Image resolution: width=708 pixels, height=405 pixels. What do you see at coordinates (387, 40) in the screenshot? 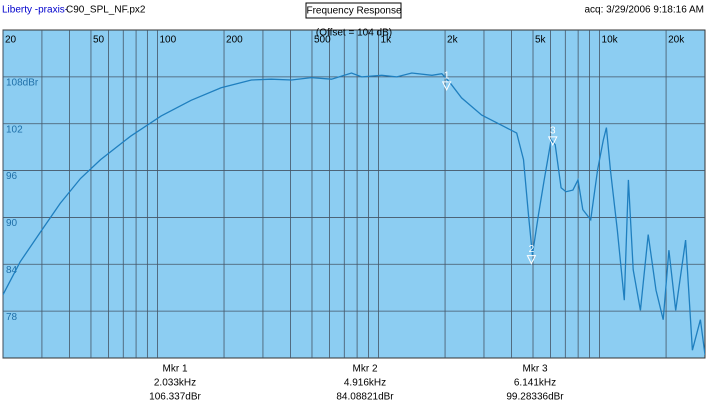
I see `x-tick-label: 1k` at bounding box center [387, 40].